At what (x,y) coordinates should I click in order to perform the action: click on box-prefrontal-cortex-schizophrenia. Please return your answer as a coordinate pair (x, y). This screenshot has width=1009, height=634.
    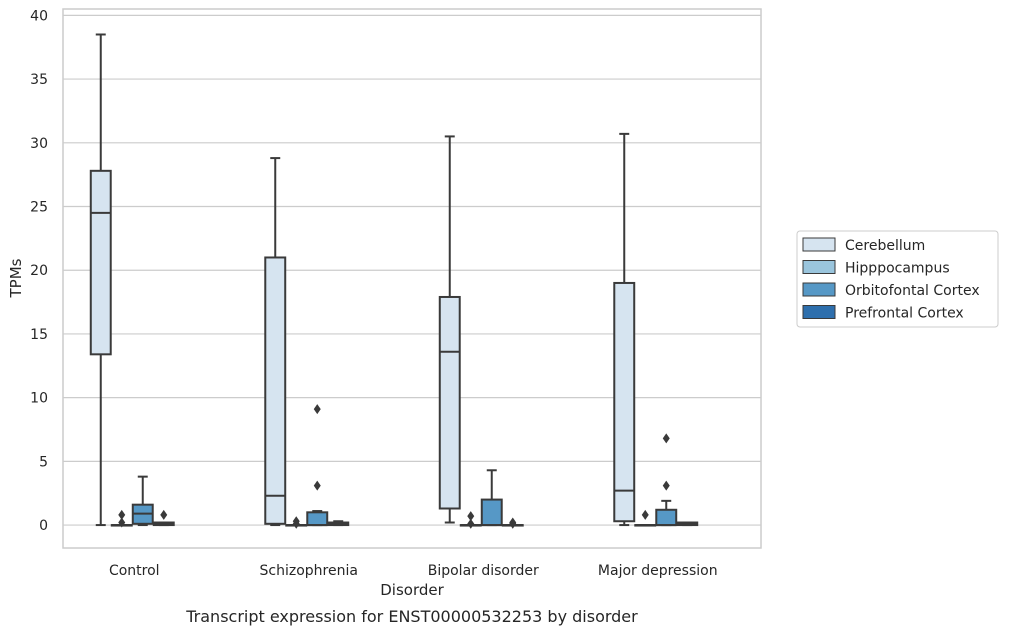
    Looking at the image, I should click on (338, 523).